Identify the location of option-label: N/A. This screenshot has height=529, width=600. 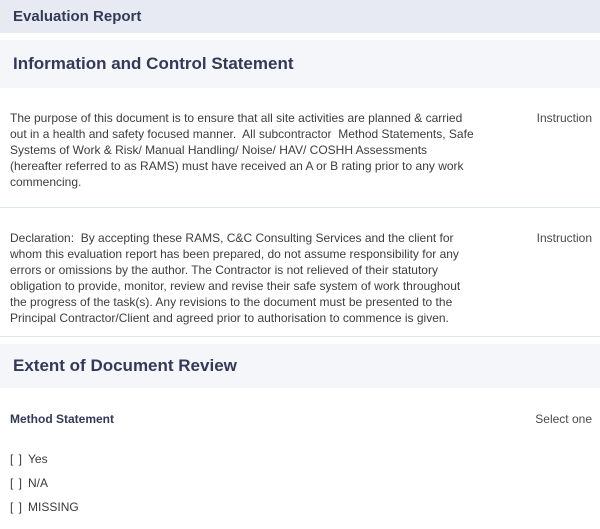
(38, 483).